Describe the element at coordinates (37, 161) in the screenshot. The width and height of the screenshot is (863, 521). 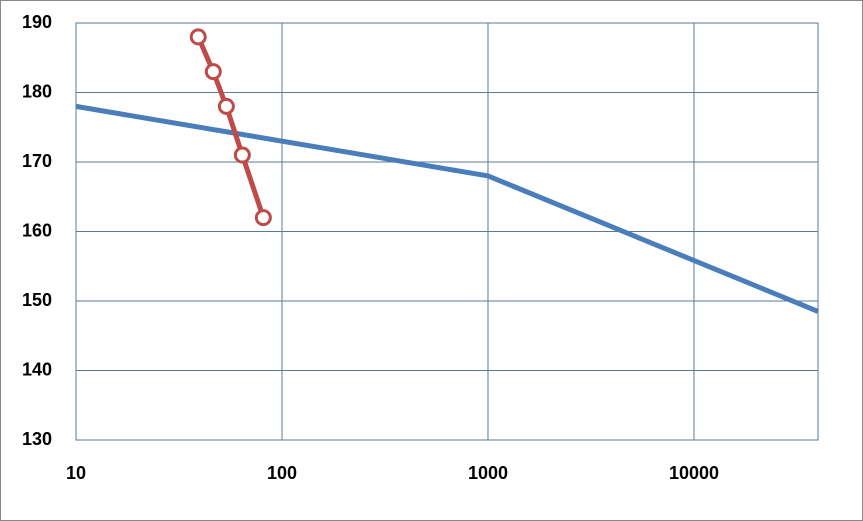
I see `y-tick-label: 170` at that location.